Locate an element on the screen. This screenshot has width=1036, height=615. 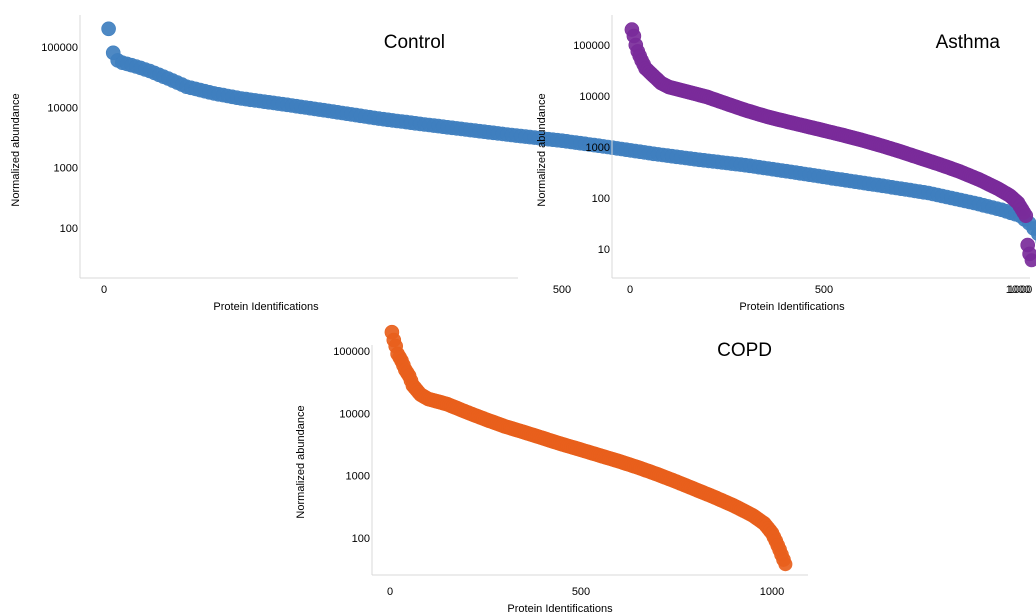
y-ticks-asthma: 10 100 1000 10000 100000 is located at coordinates (591, 148).